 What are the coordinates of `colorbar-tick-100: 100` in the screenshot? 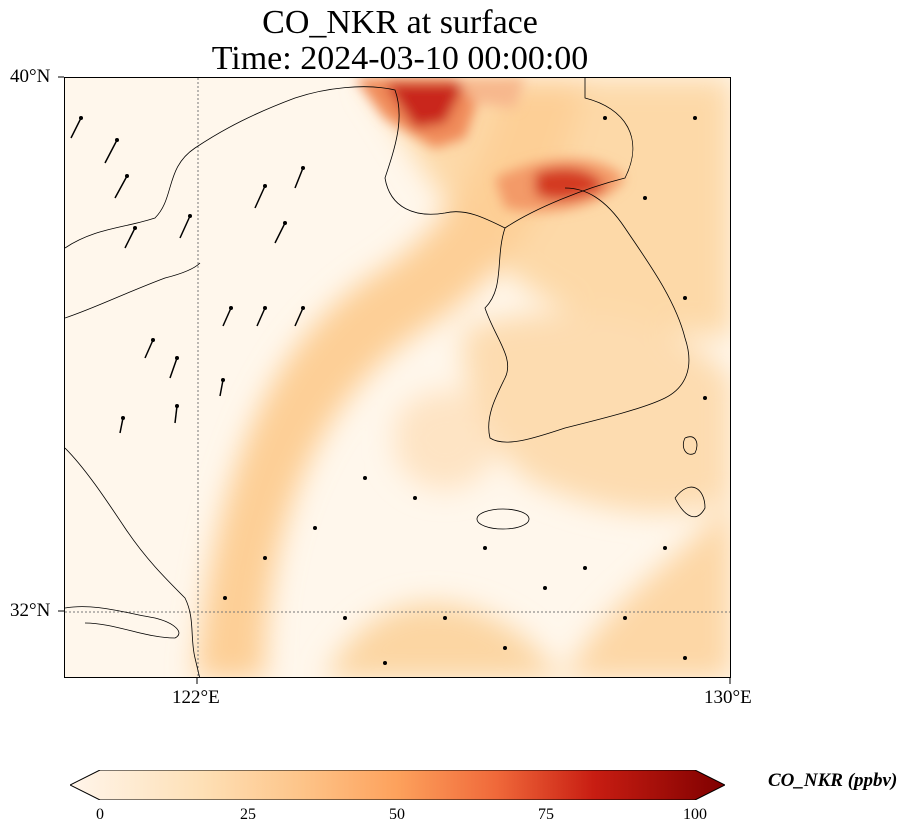 It's located at (695, 814).